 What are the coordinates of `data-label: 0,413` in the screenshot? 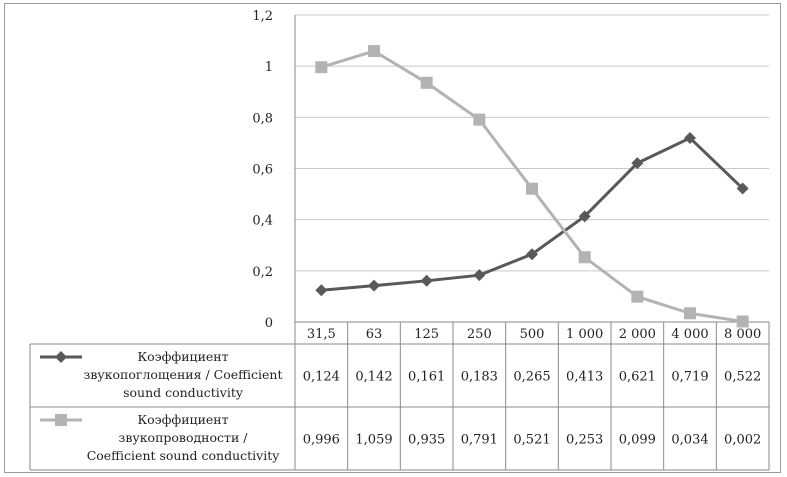 It's located at (584, 377).